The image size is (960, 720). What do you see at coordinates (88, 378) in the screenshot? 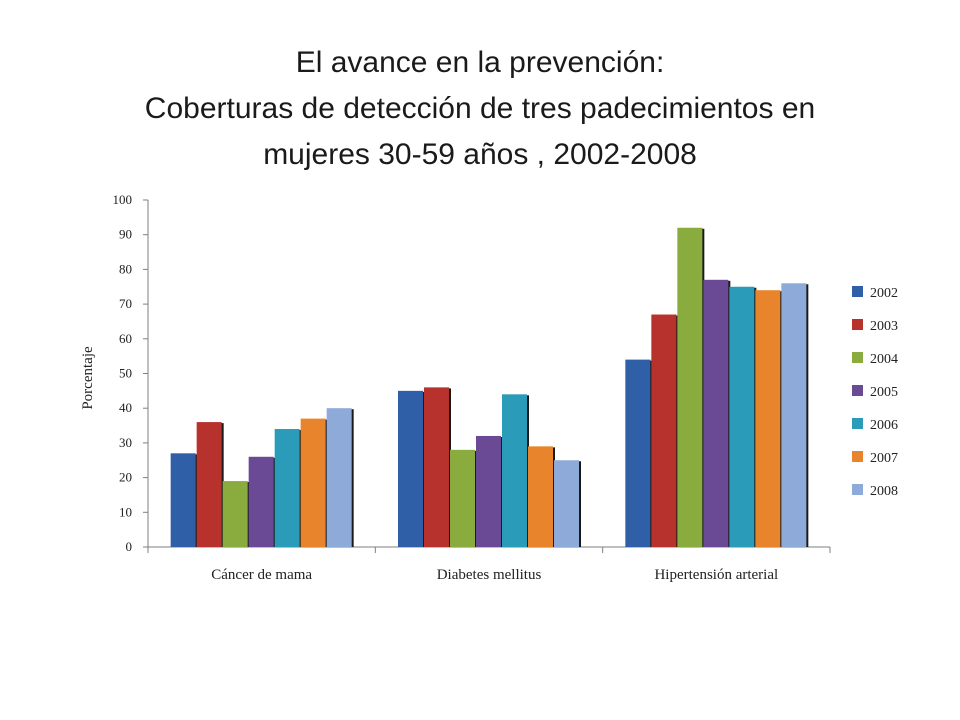
I see `y-axis-label: Porcentaje` at bounding box center [88, 378].